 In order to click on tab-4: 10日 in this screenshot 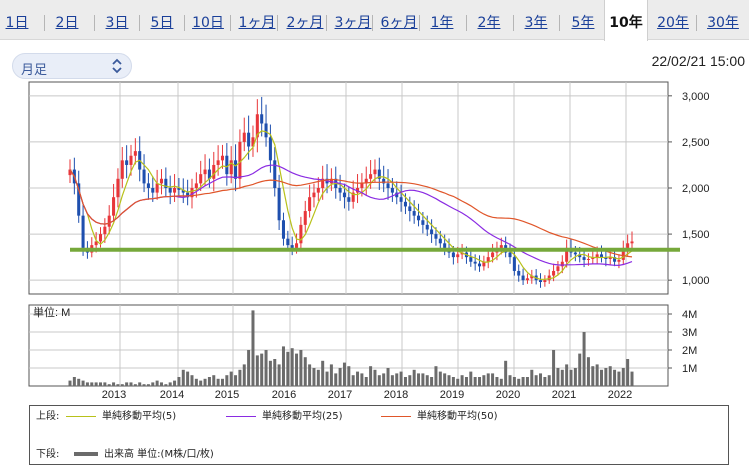, I will do `click(208, 23)`.